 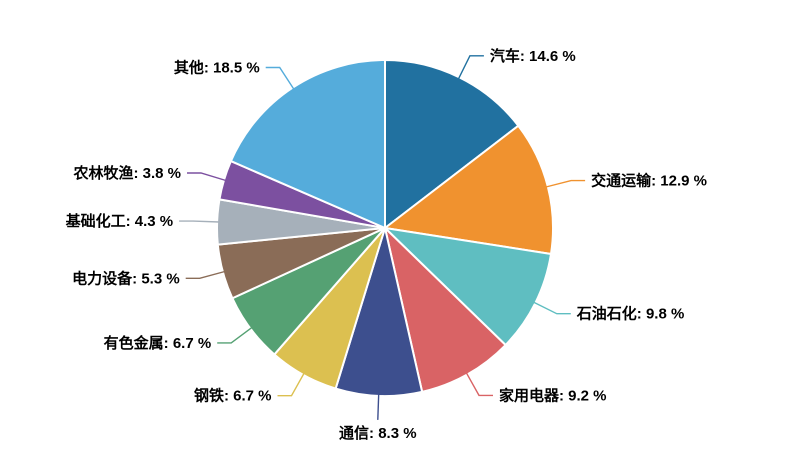 I want to click on slice-label-8: 基础化工: 4.3 %, so click(x=119, y=221).